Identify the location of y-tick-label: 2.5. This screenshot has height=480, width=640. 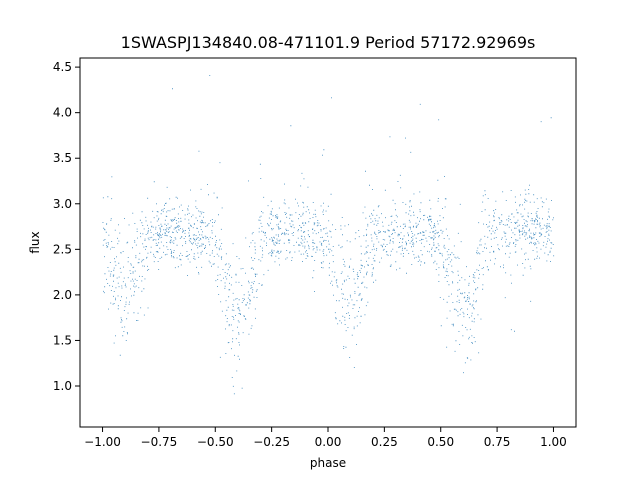
(62, 249).